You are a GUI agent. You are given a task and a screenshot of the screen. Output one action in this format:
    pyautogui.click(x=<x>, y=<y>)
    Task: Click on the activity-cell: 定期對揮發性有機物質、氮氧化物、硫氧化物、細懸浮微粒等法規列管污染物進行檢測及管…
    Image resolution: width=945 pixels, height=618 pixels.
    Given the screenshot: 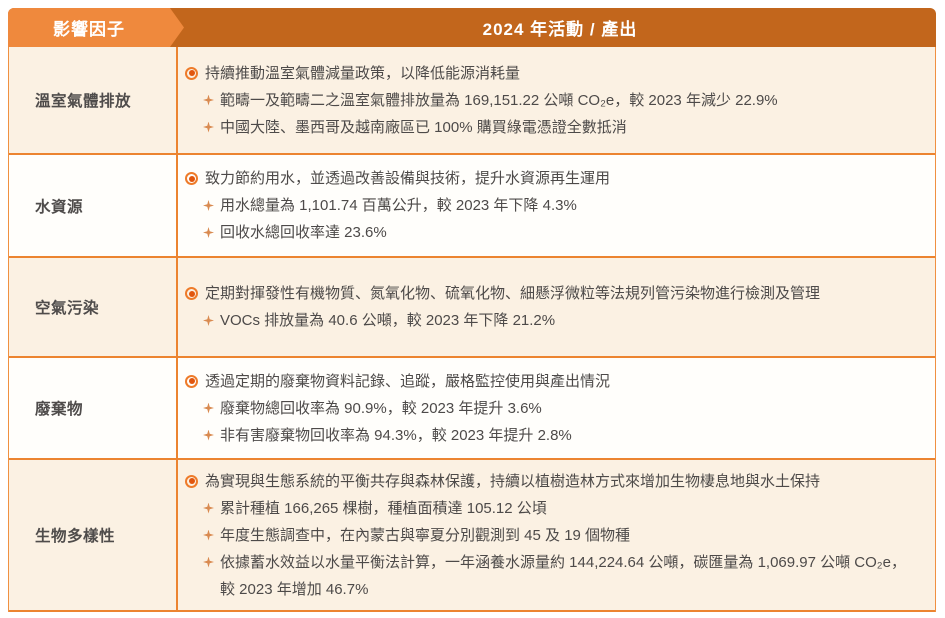 What is the action you would take?
    pyautogui.click(x=556, y=307)
    